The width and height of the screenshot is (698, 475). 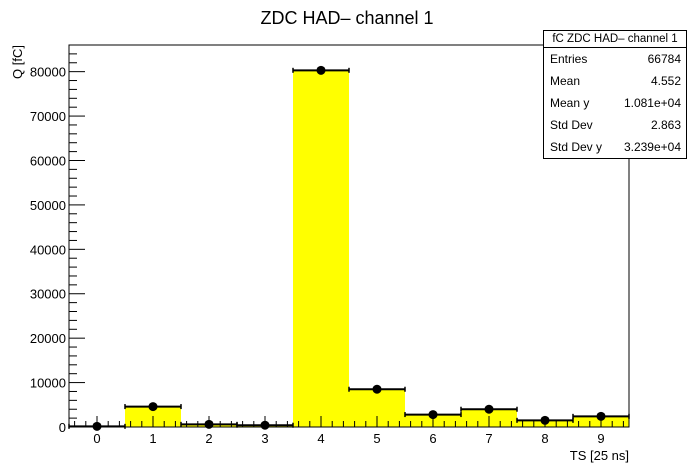 I want to click on x-tick-label: 7, so click(x=488, y=438).